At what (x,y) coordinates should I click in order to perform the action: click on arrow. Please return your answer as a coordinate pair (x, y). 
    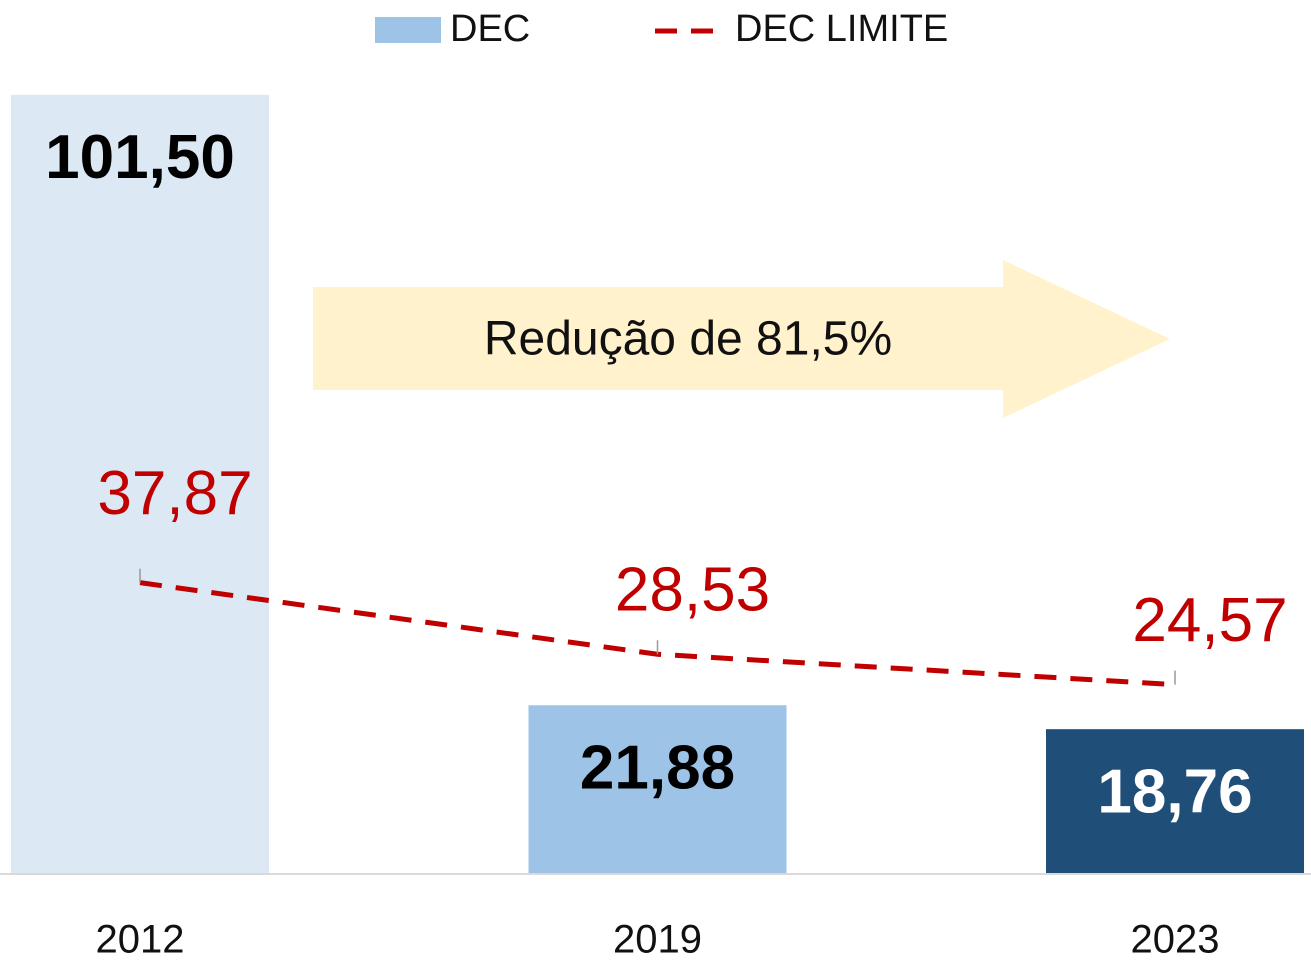
    Looking at the image, I should click on (741, 339).